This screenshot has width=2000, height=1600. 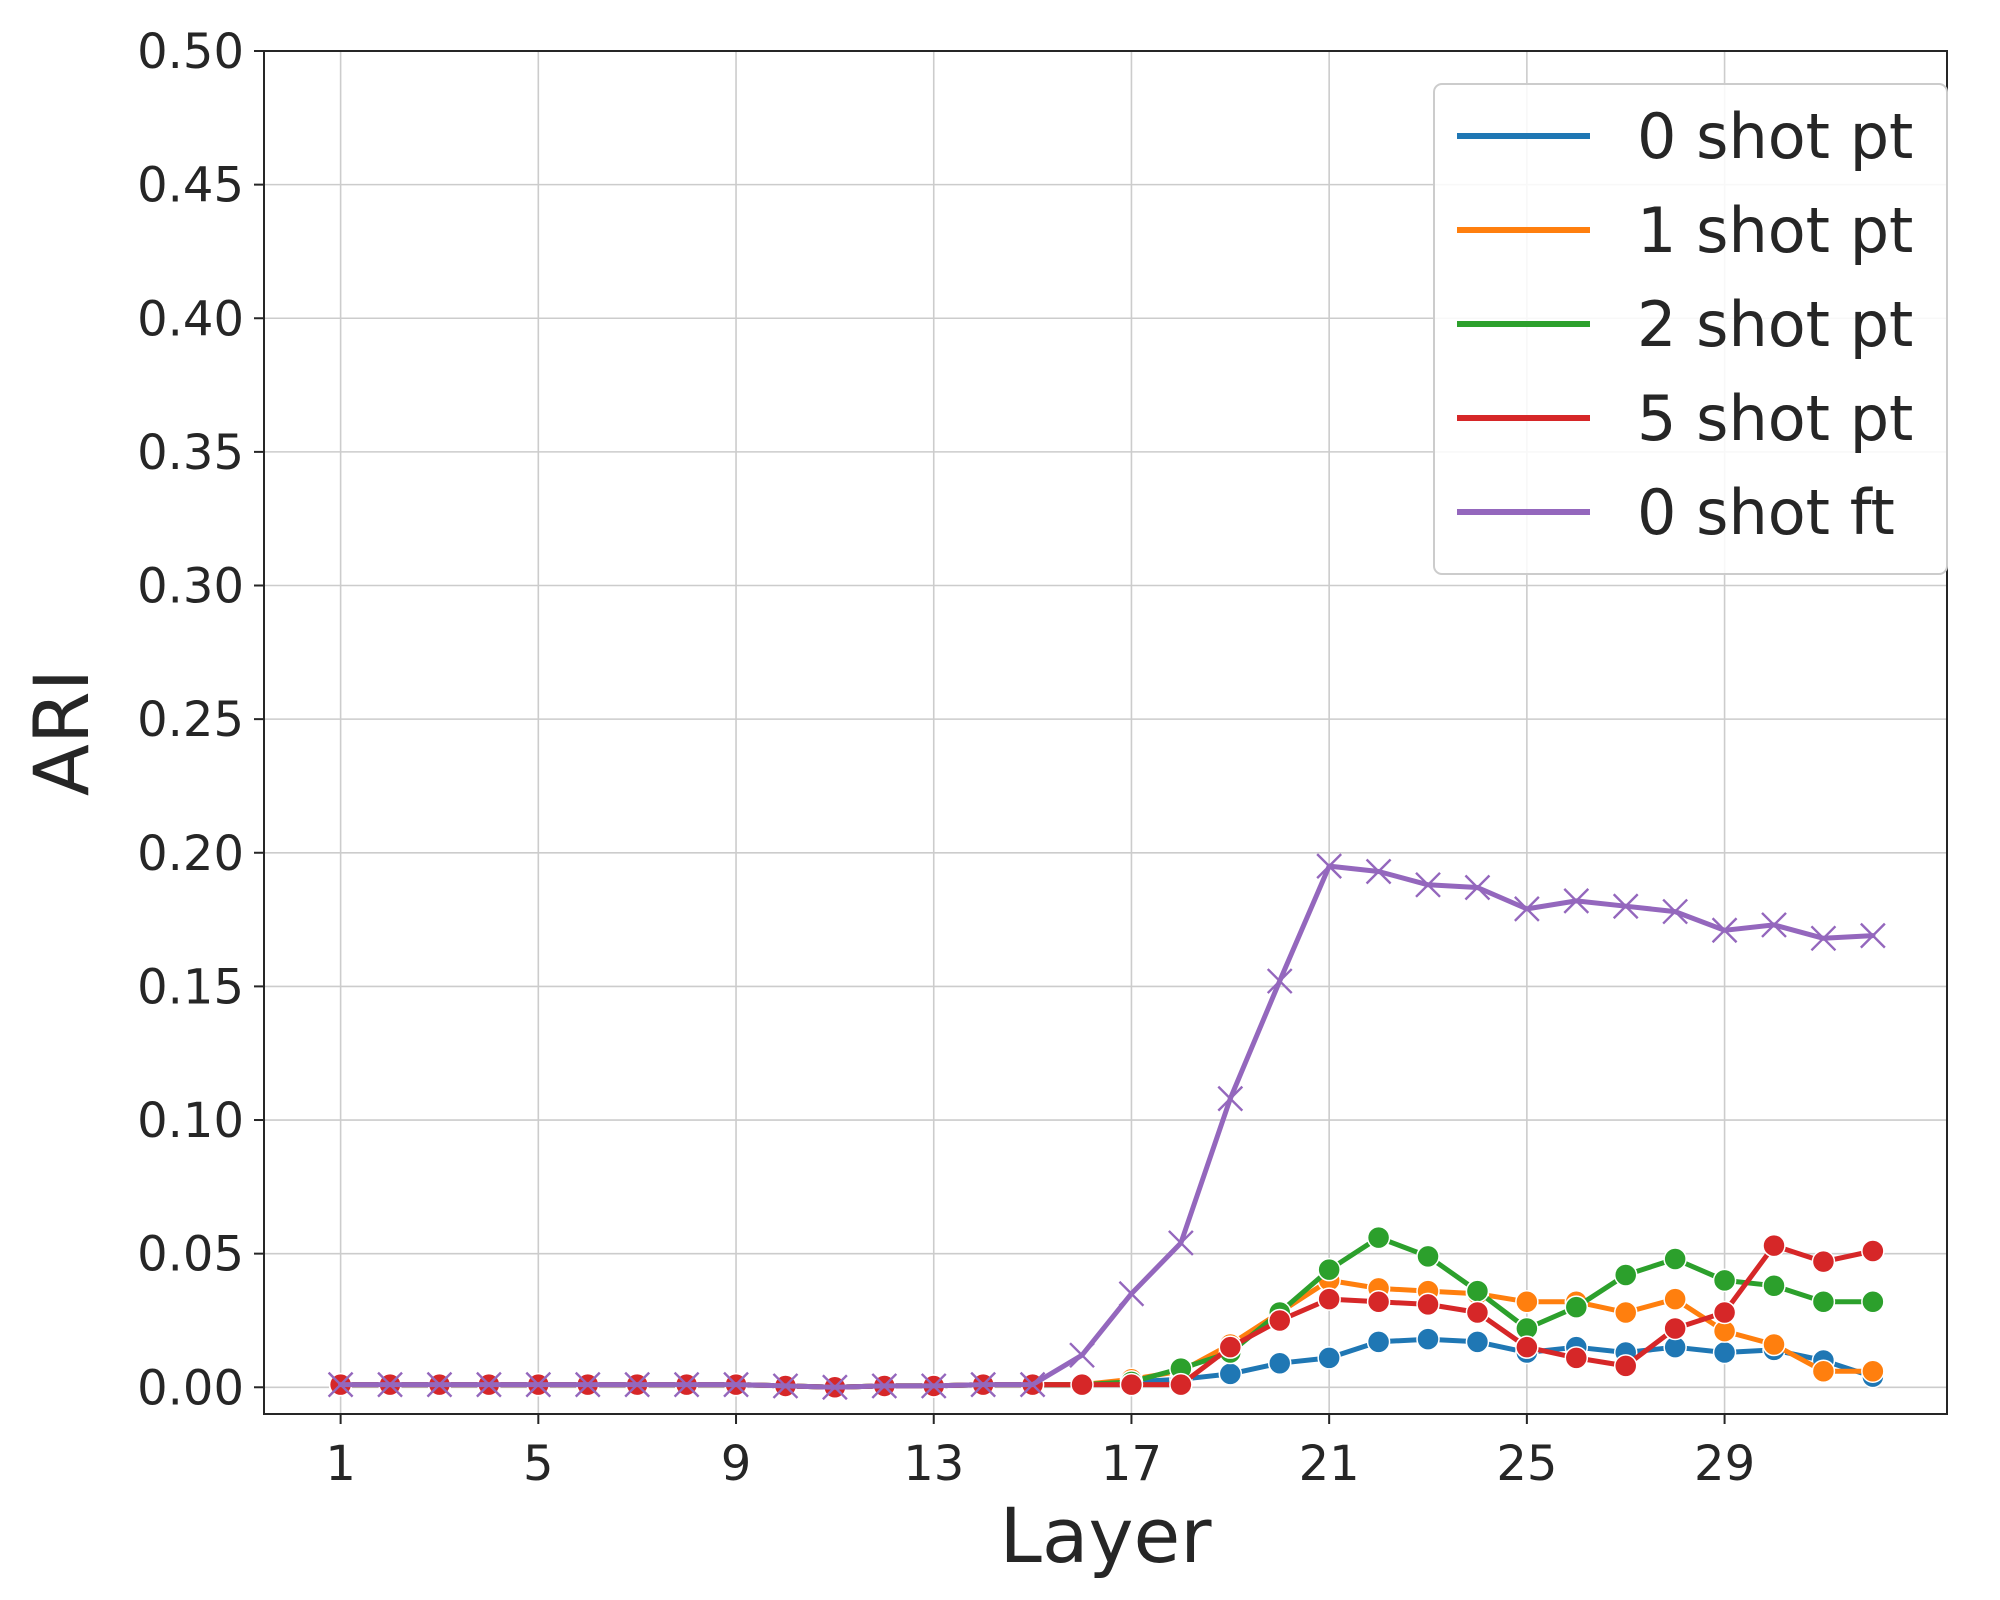 What do you see at coordinates (1775, 136) in the screenshot?
I see `legend-label: 0 shot pt` at bounding box center [1775, 136].